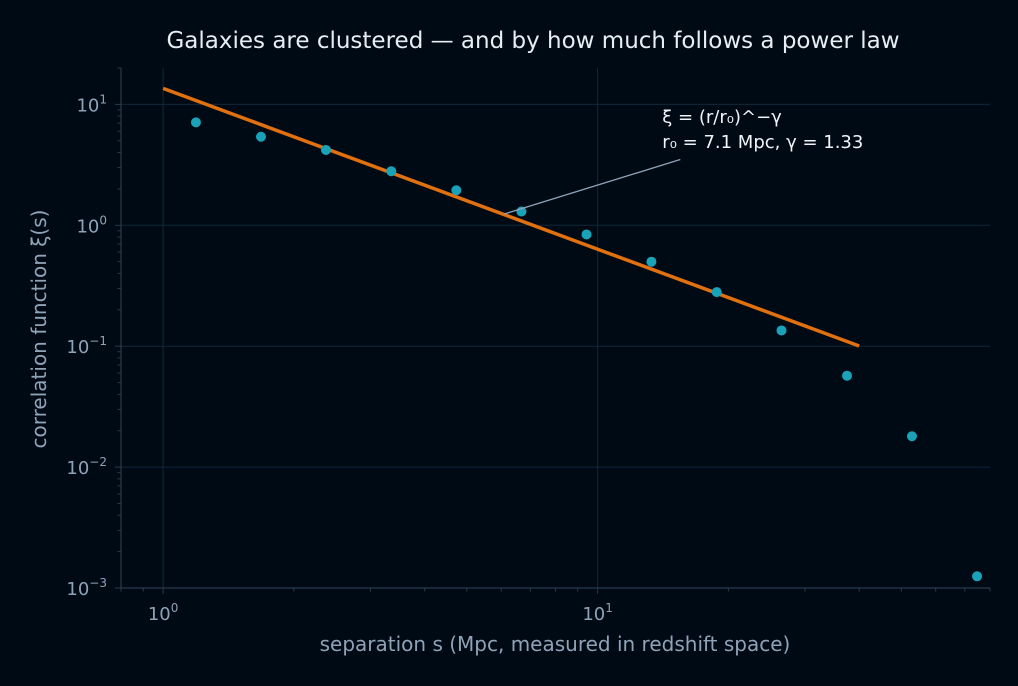  Describe the element at coordinates (163, 613) in the screenshot. I see `x-tick-label: 10⁰` at that location.